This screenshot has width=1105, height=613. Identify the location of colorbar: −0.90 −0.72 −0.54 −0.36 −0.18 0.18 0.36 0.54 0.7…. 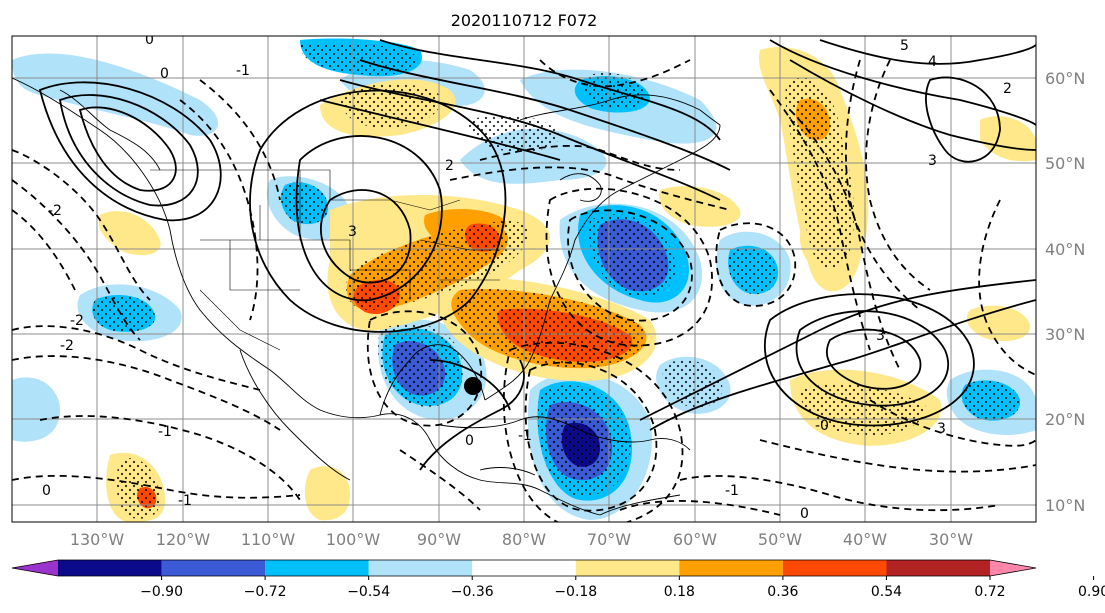
(558, 579).